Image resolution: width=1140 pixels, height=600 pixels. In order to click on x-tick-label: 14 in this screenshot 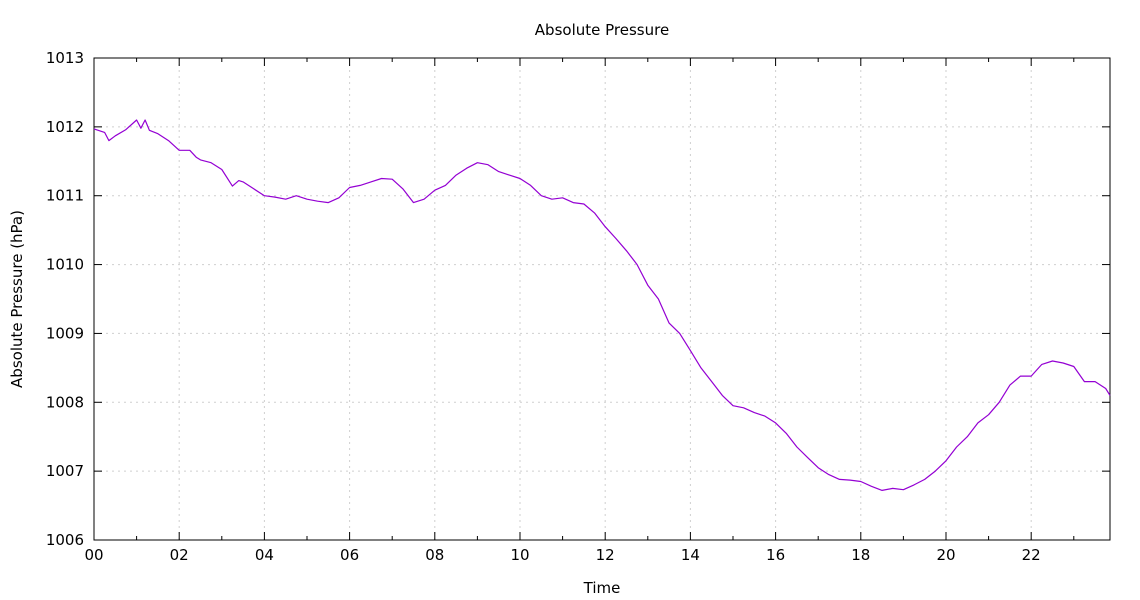, I will do `click(690, 555)`.